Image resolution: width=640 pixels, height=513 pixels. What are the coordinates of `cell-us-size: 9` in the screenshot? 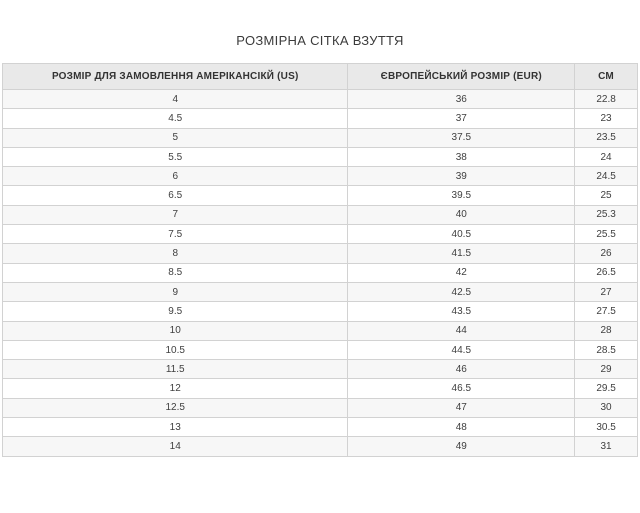 It's located at (175, 292).